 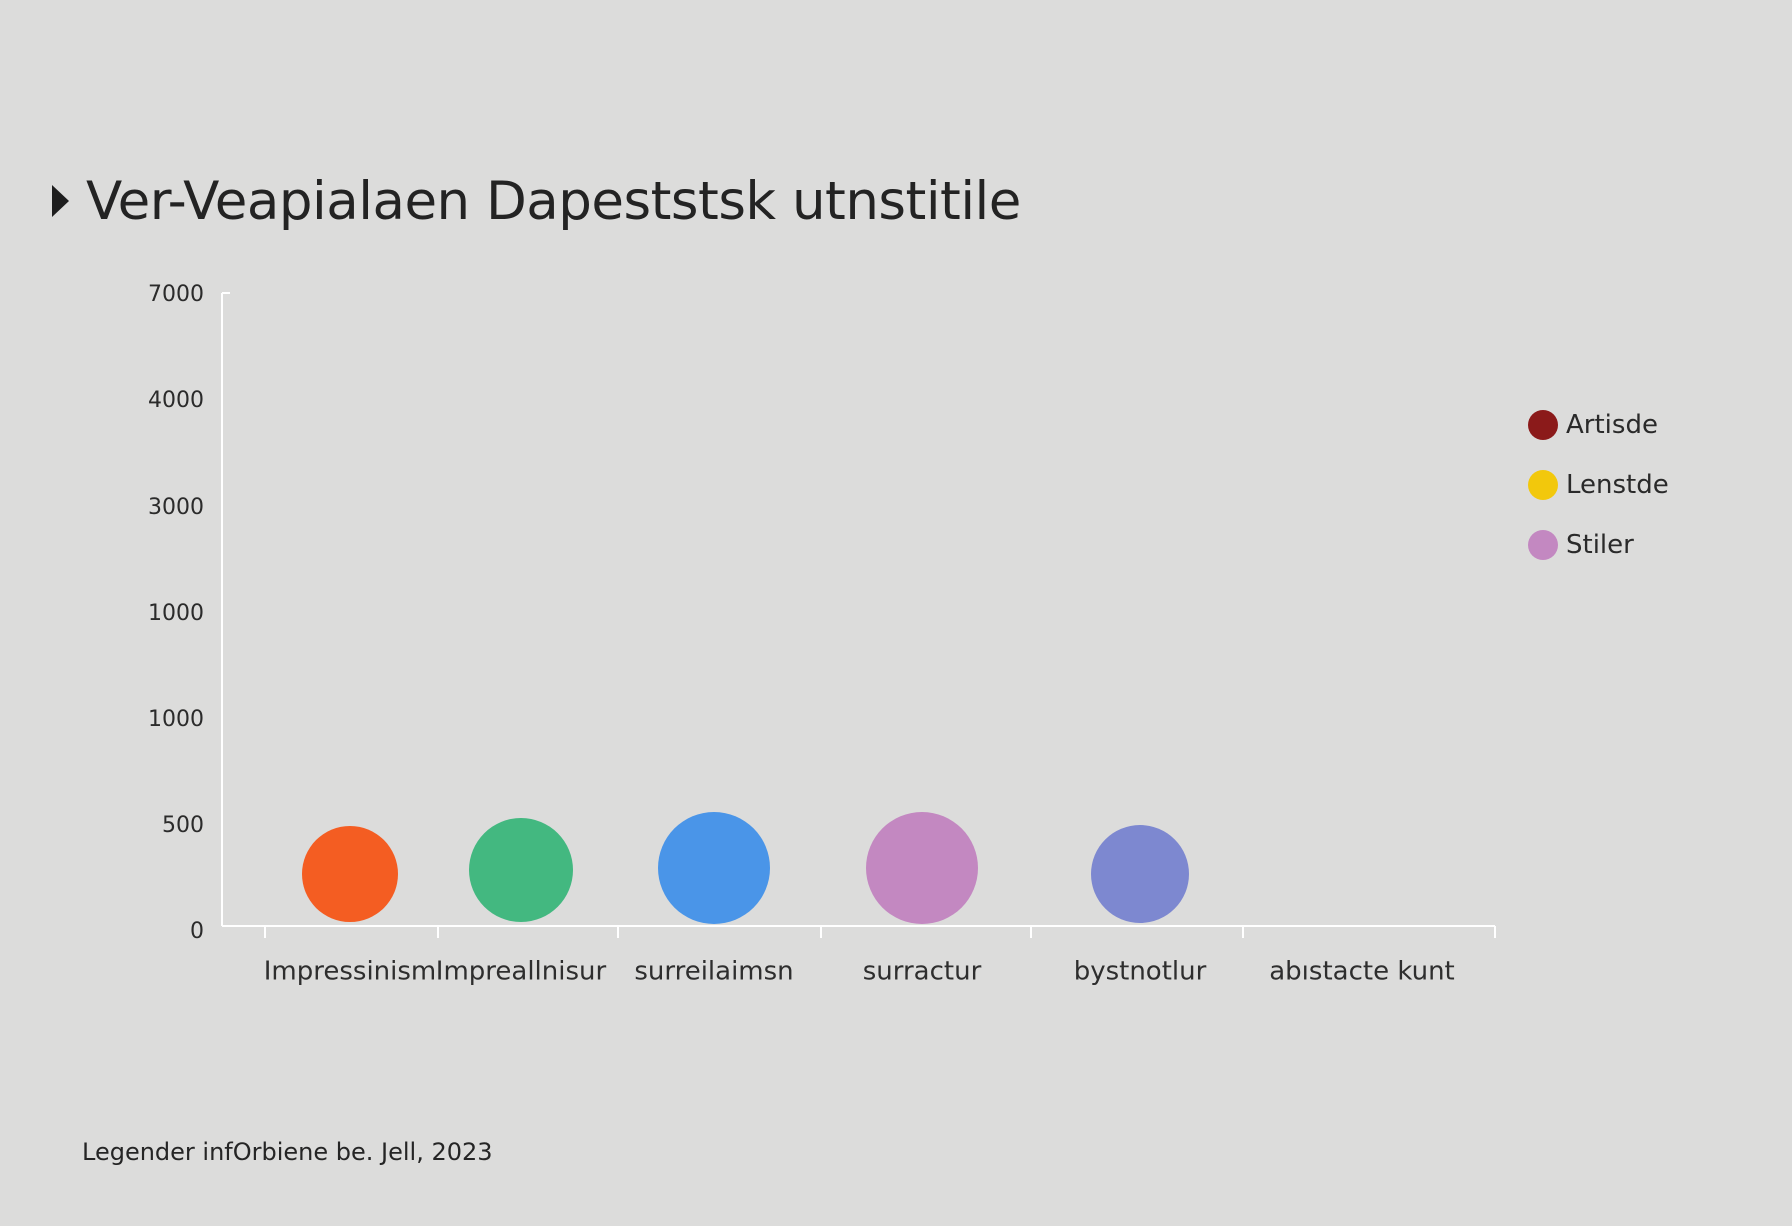 I want to click on legend-label: Artisde, so click(x=1612, y=425).